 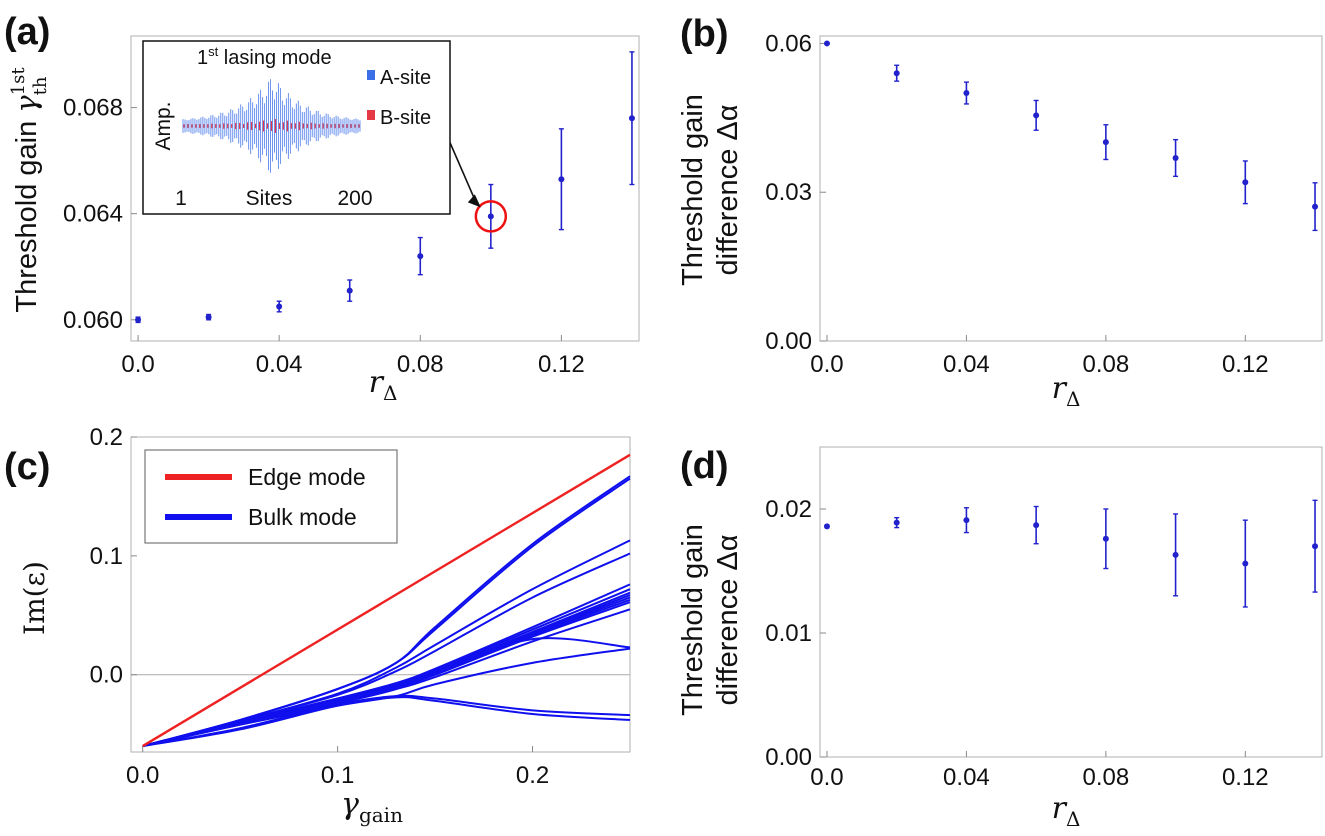 What do you see at coordinates (307, 477) in the screenshot?
I see `legend-edge-label: Edge mode` at bounding box center [307, 477].